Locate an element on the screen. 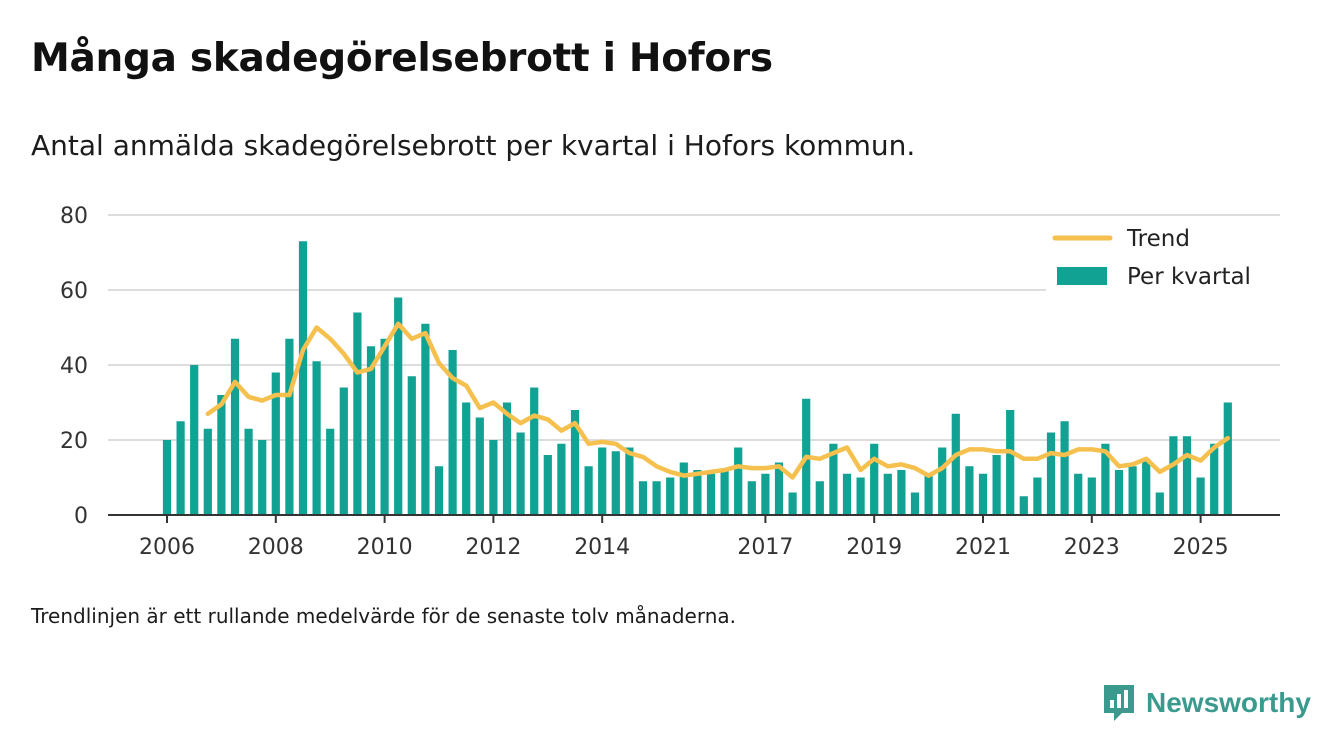  x-tick-label: 2008 is located at coordinates (276, 547).